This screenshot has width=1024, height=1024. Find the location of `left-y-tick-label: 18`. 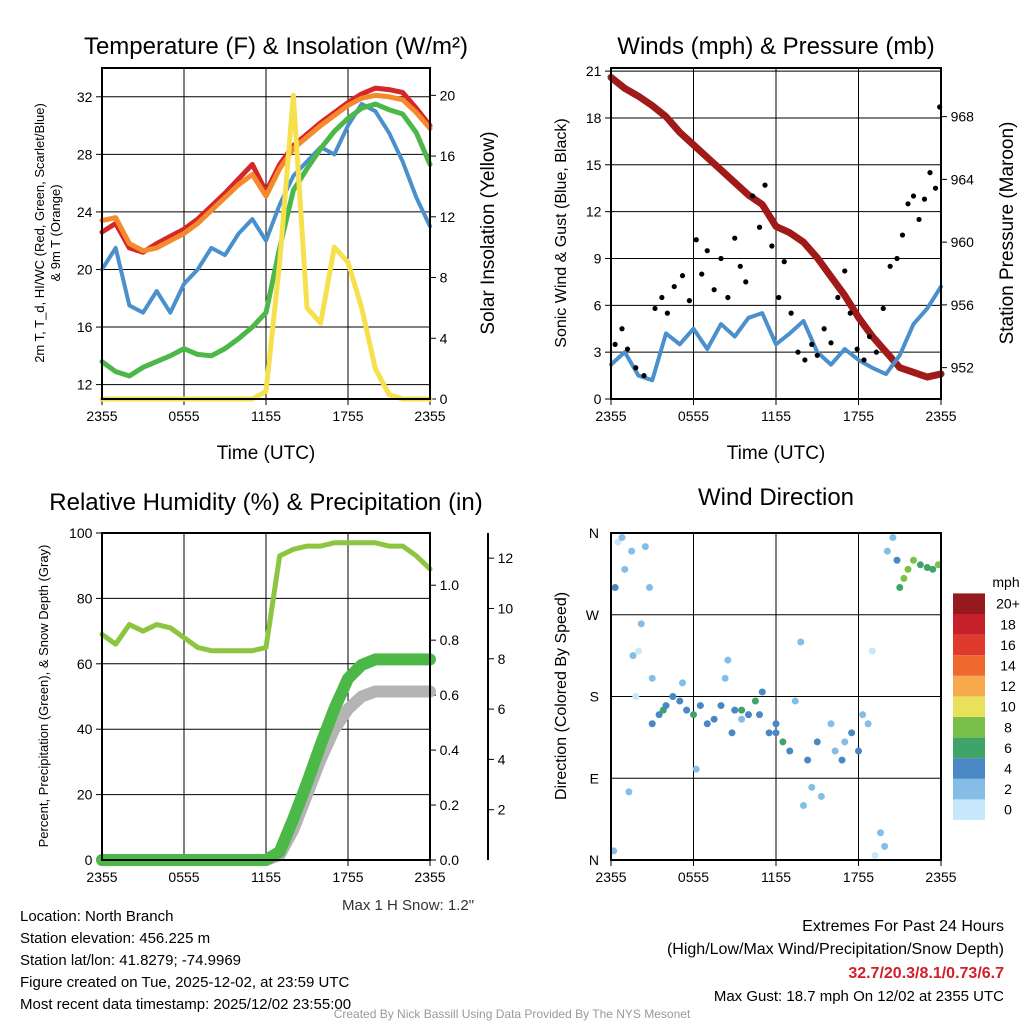

left-y-tick-label: 18 is located at coordinates (594, 118).